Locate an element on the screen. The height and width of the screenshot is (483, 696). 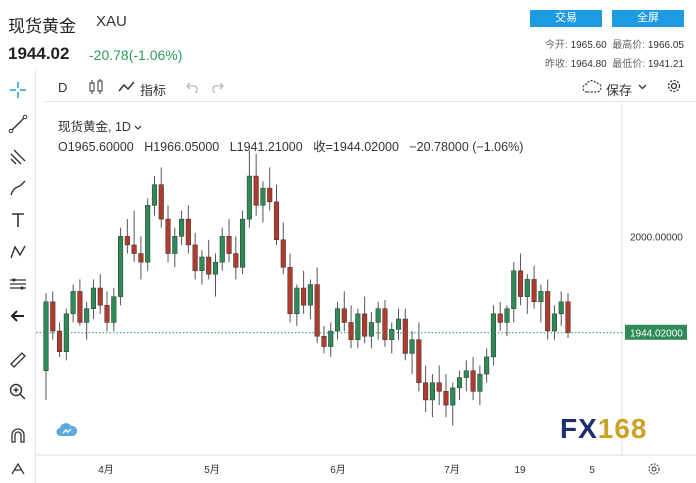
candle-type-icon is located at coordinates (96, 87).